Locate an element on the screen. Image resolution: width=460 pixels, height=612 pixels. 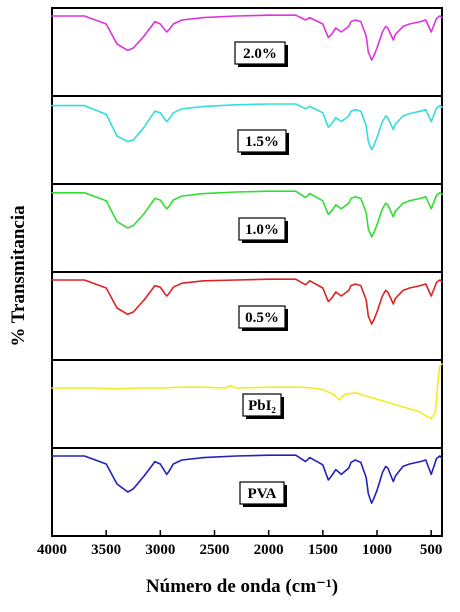
panel-2: 1.0% is located at coordinates (247, 228).